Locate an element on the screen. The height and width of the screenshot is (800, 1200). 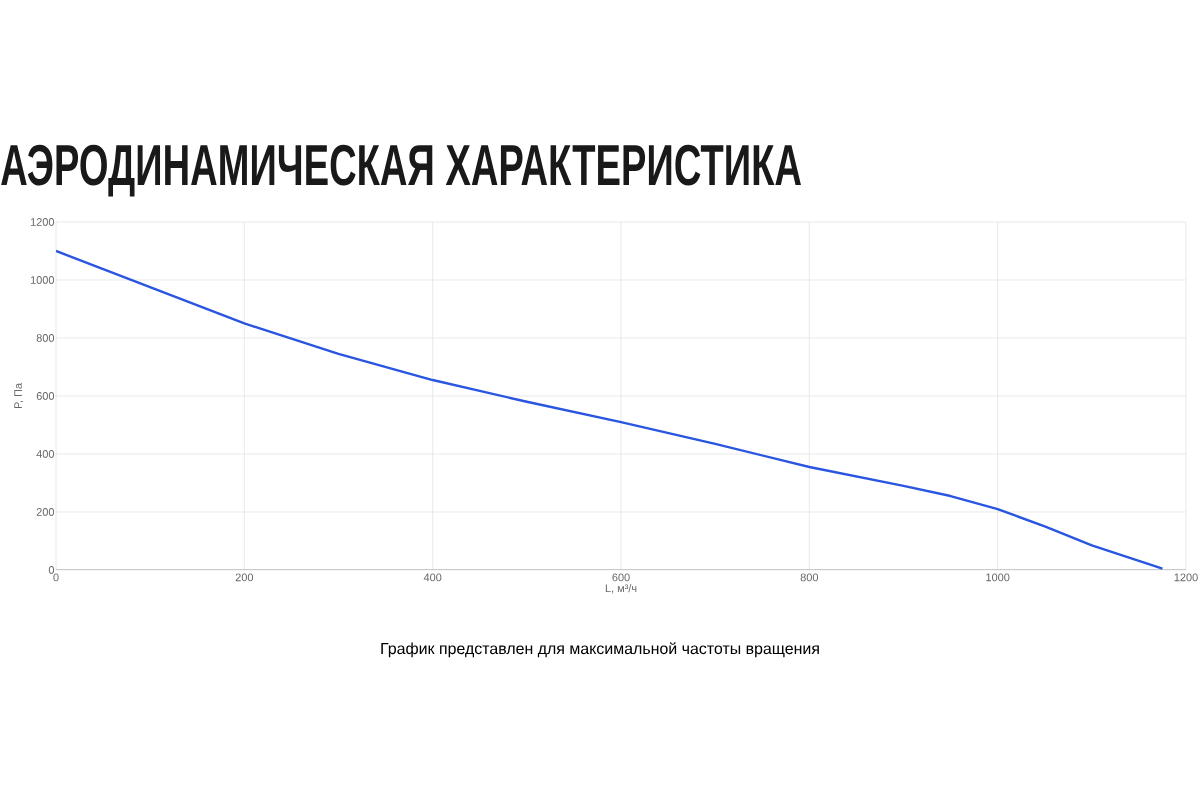
y-tick-label: 800 is located at coordinates (45, 338).